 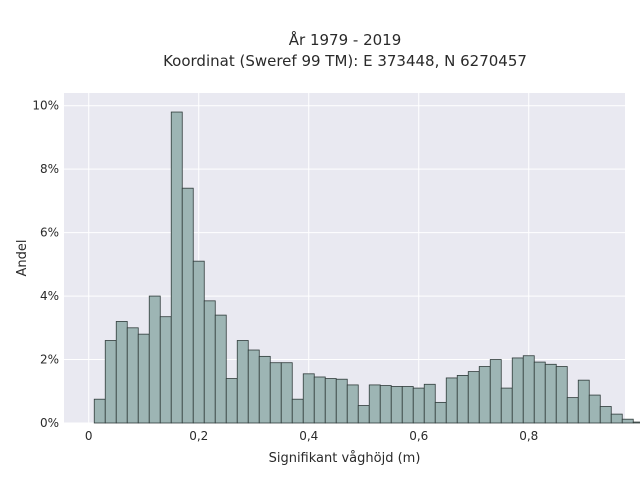 I want to click on y-tick-label: 0%, so click(x=49, y=423).